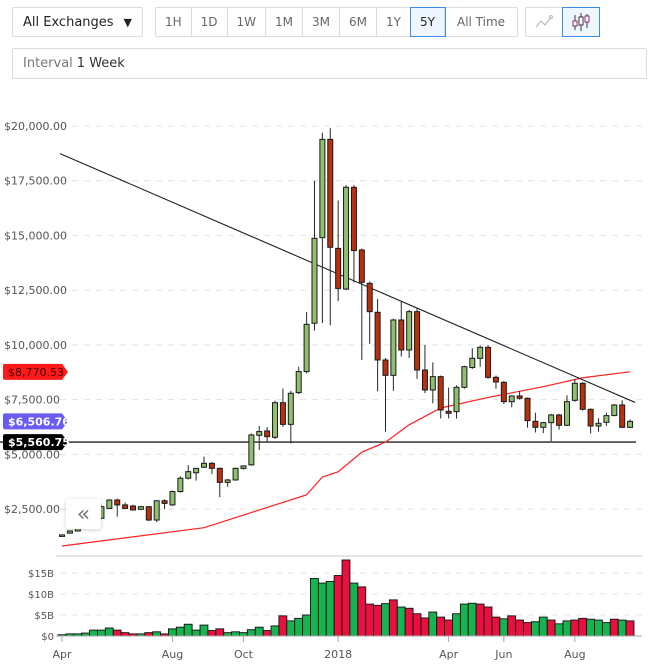  What do you see at coordinates (247, 22) in the screenshot?
I see `range-button-1w: 1W` at bounding box center [247, 22].